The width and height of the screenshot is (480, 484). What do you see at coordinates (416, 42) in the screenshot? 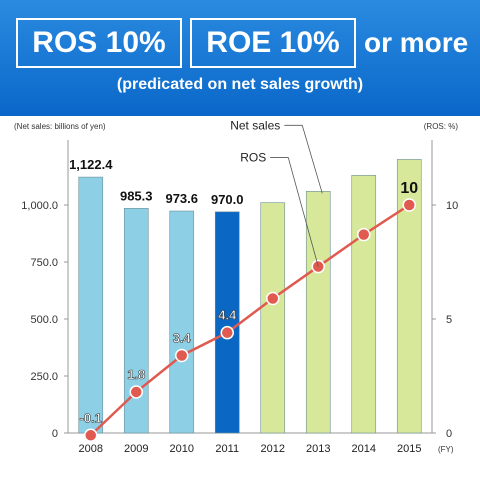
I see `or-more-text: or more` at bounding box center [416, 42].